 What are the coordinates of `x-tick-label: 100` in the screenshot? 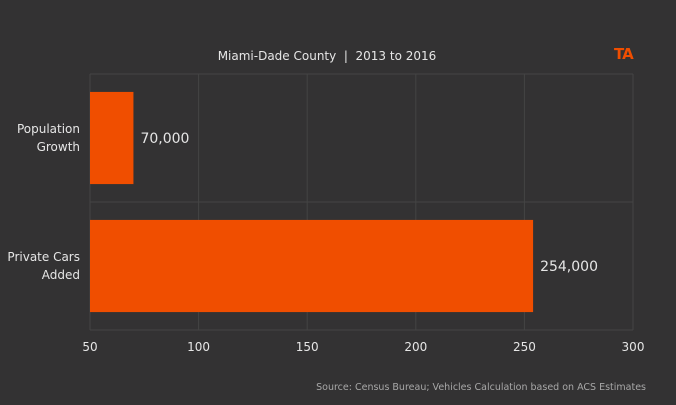 It's located at (198, 347).